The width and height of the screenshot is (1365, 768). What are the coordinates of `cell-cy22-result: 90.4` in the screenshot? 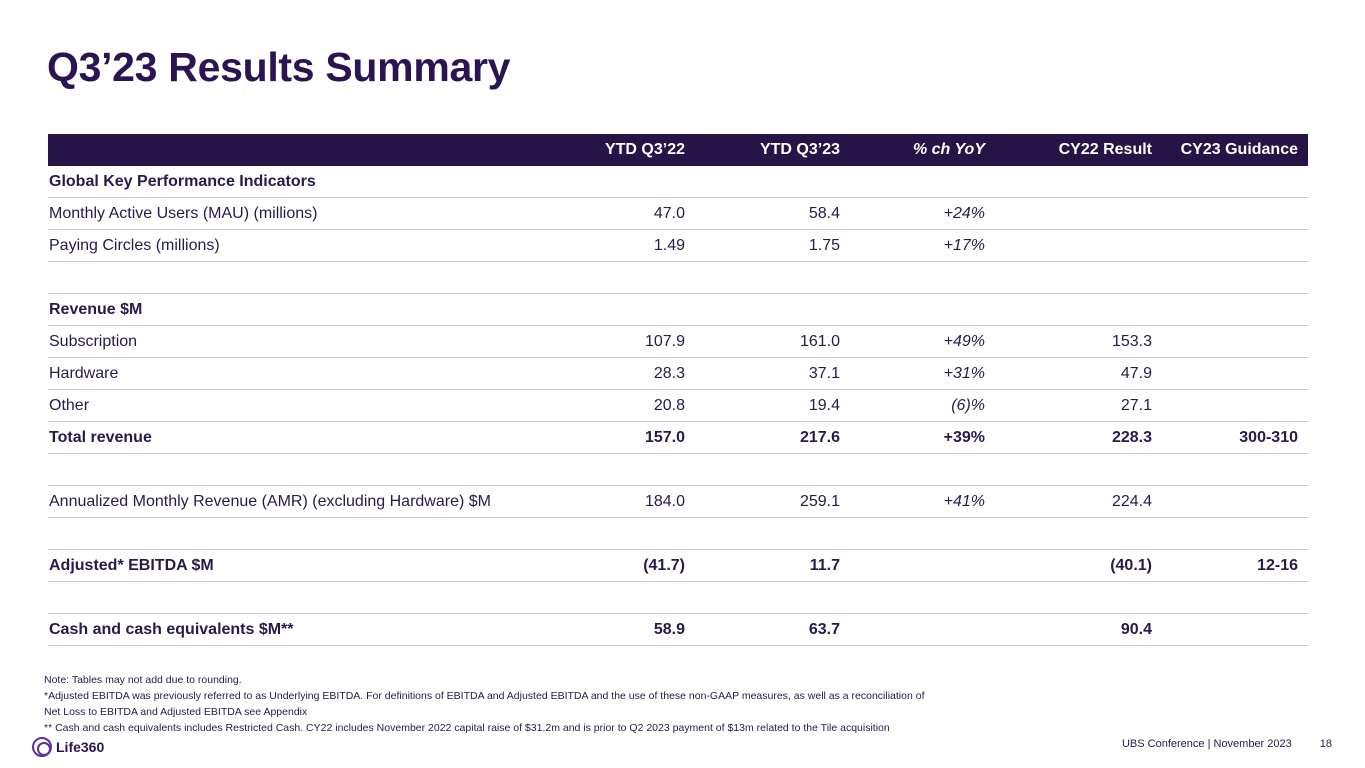 It's located at (1136, 629).